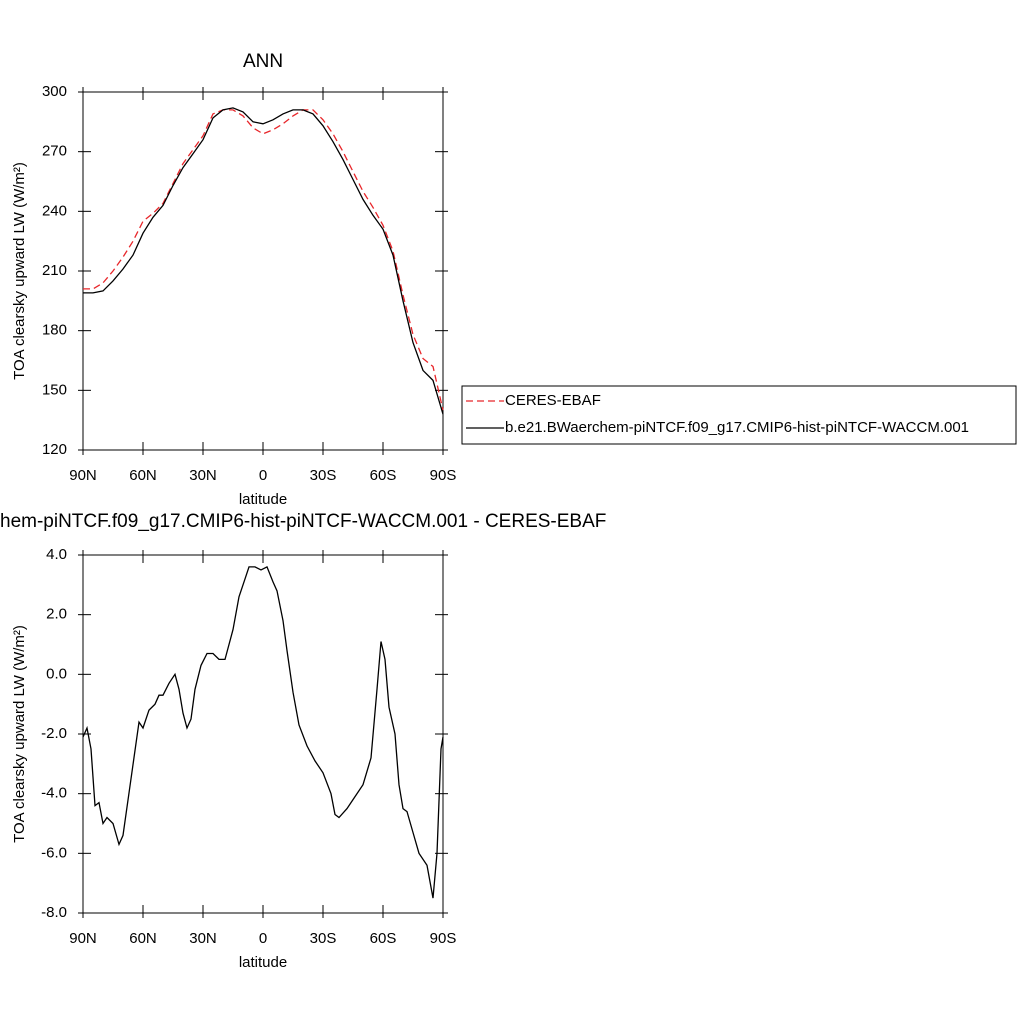  I want to click on y-tick-label: 270, so click(54, 151).